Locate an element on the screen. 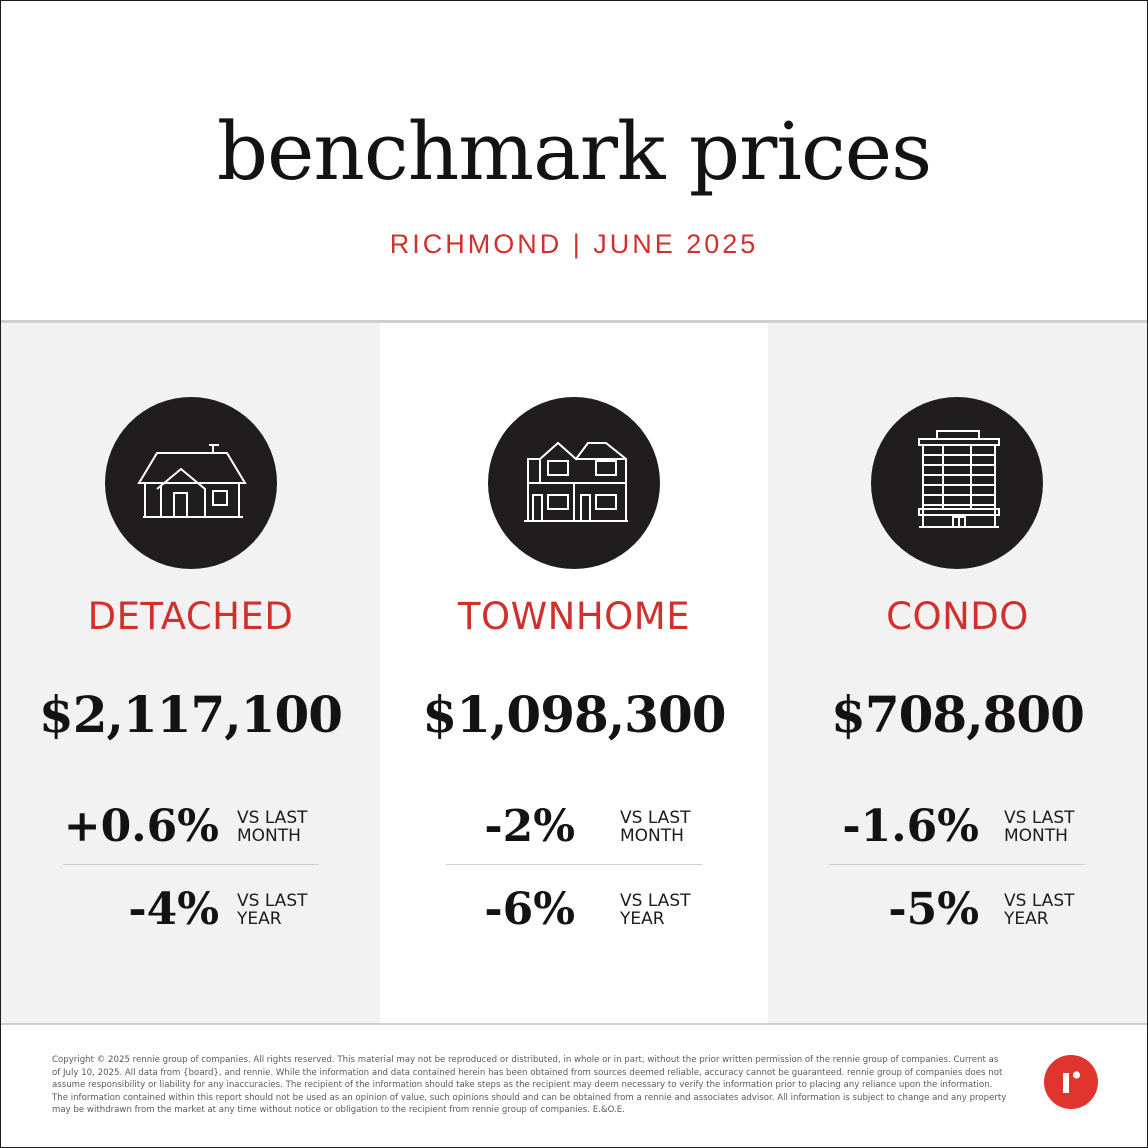 Image resolution: width=1148 pixels, height=1148 pixels. property-type-label: TOWNHOME is located at coordinates (574, 616).